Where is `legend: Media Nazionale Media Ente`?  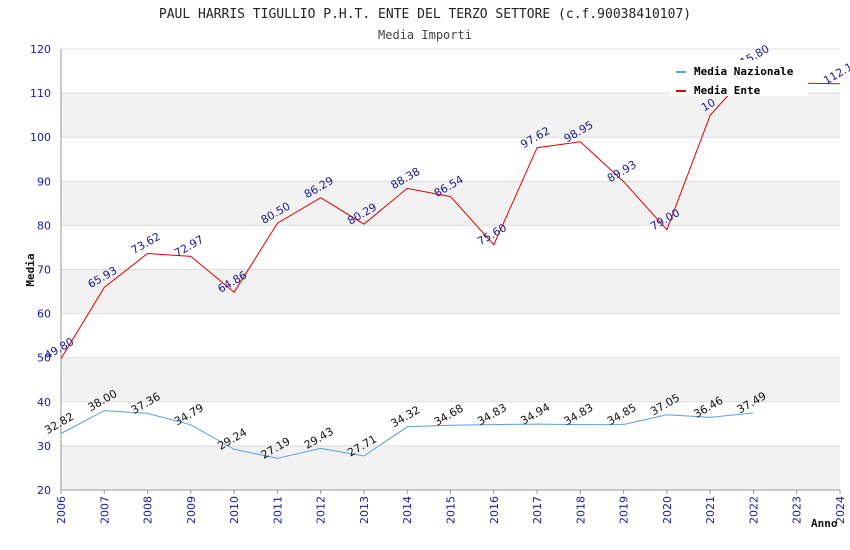
legend: Media Nazionale Media Ente is located at coordinates (739, 78).